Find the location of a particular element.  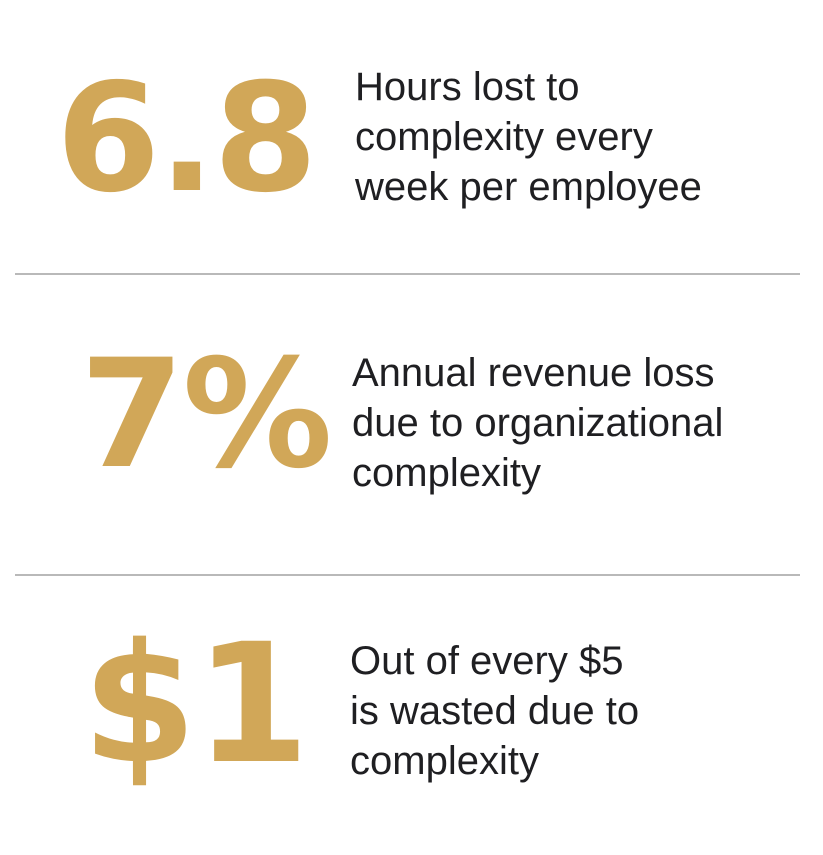

stat-description-line: week per employee is located at coordinates (528, 187).